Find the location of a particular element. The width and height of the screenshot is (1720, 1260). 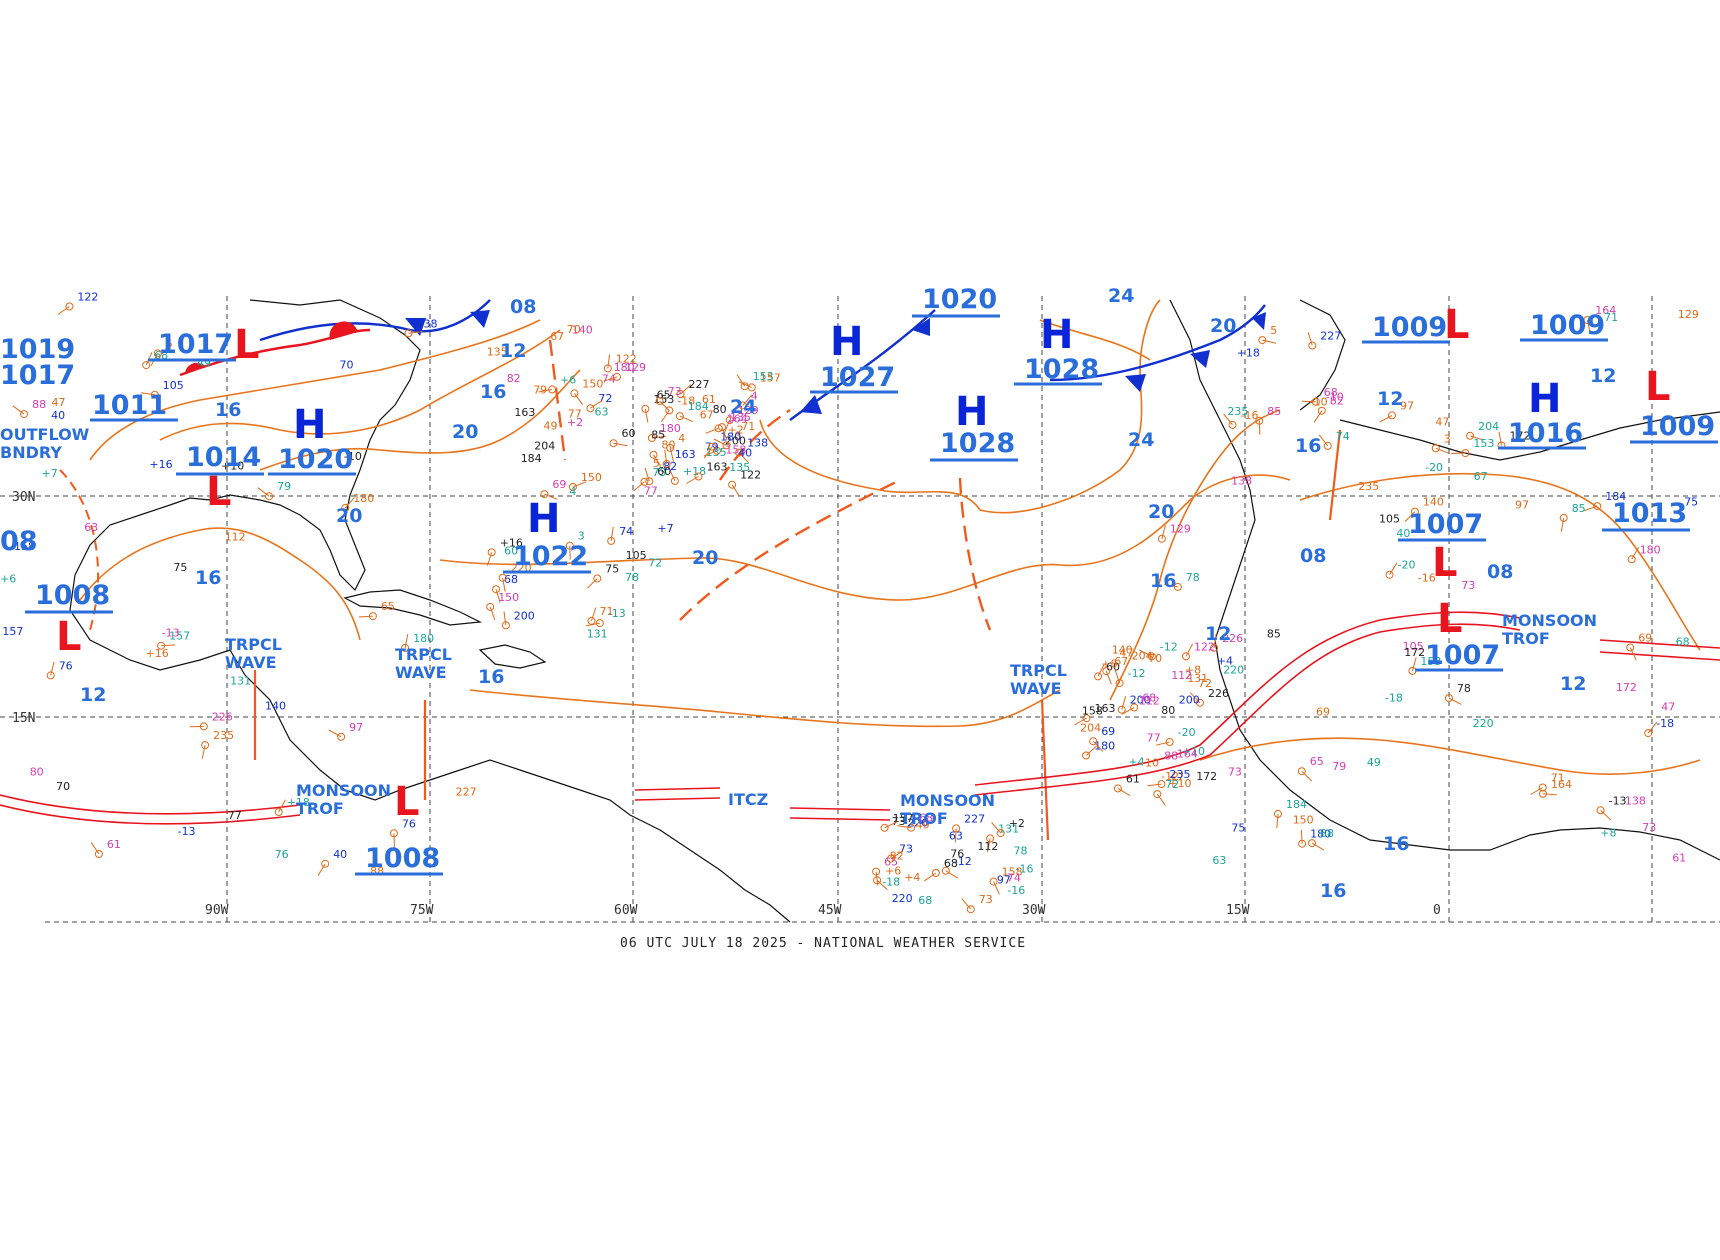

isobar-label: 24 is located at coordinates (1141, 440).